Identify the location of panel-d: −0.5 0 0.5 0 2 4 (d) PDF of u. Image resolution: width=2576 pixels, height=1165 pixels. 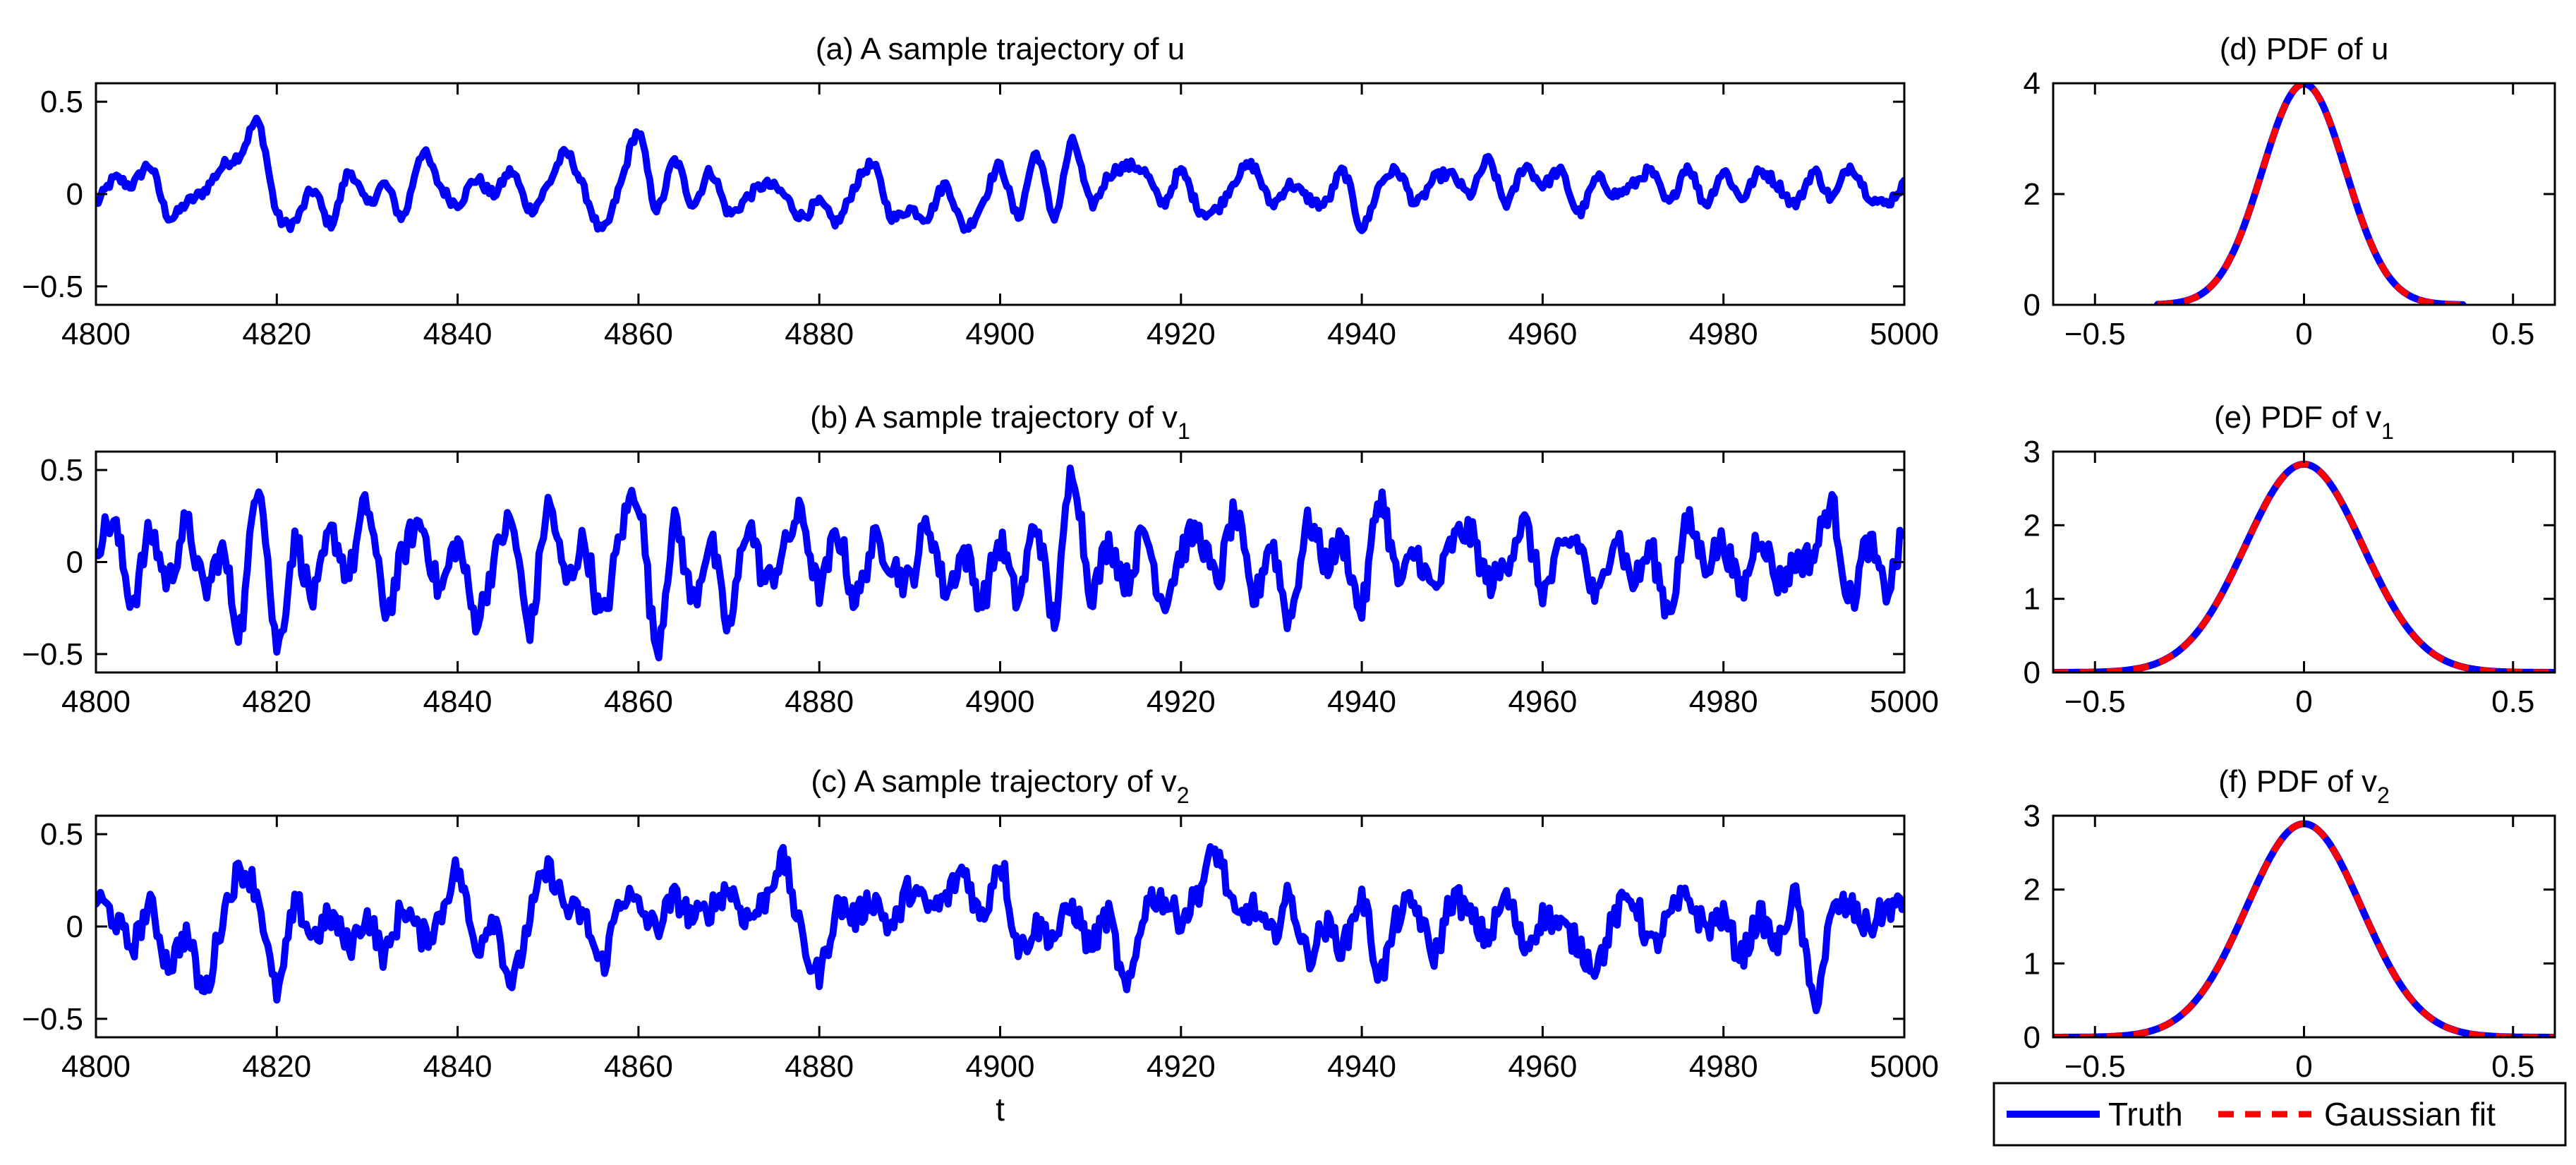
(2290, 191).